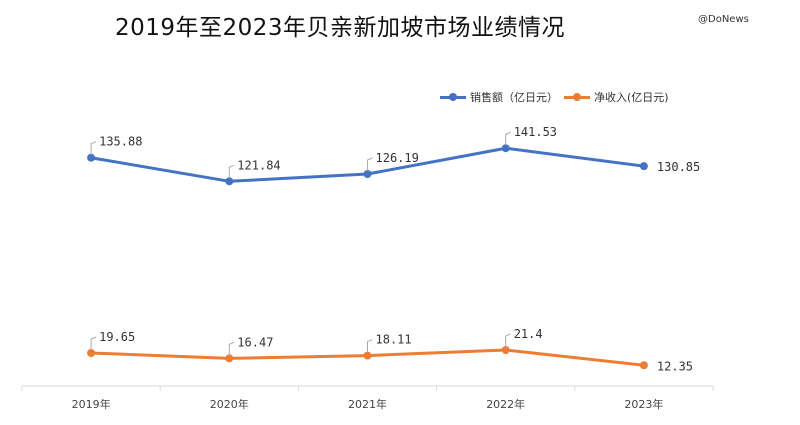 This screenshot has width=800, height=425. Describe the element at coordinates (505, 404) in the screenshot. I see `x-tick-label: 2022年` at that location.